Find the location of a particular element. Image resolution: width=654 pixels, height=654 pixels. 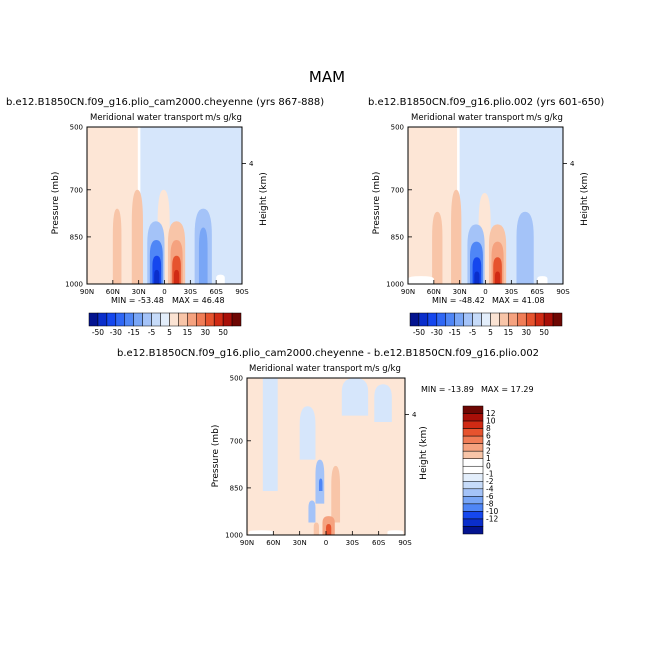

colorbar-left: -50 -30 -15 -5 5 15 30 50 is located at coordinates (165, 324).